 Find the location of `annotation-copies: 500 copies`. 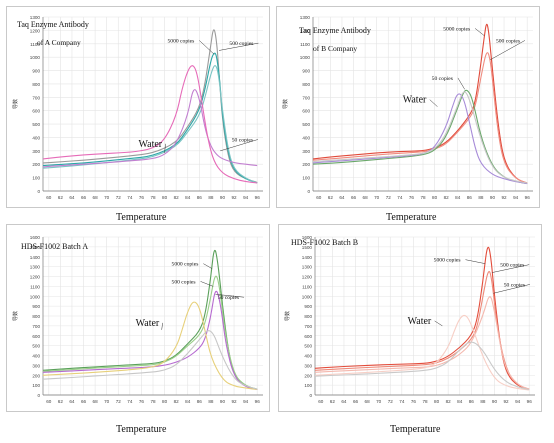

annotation-copies: 500 copies is located at coordinates (512, 266).